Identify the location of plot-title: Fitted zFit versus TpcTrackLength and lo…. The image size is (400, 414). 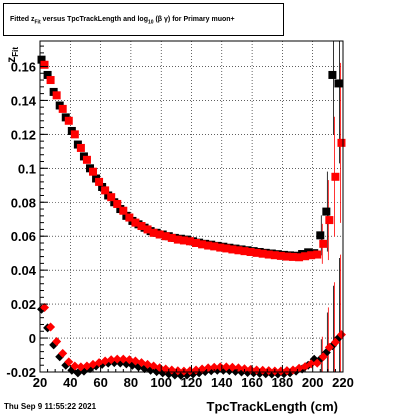
(143, 19).